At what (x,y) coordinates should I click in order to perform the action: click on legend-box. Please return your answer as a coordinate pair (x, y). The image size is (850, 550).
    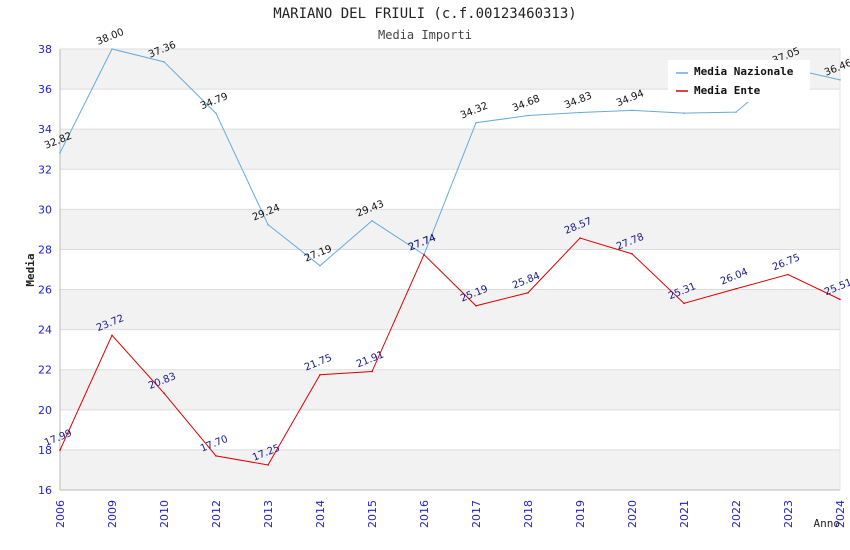
    Looking at the image, I should click on (739, 81).